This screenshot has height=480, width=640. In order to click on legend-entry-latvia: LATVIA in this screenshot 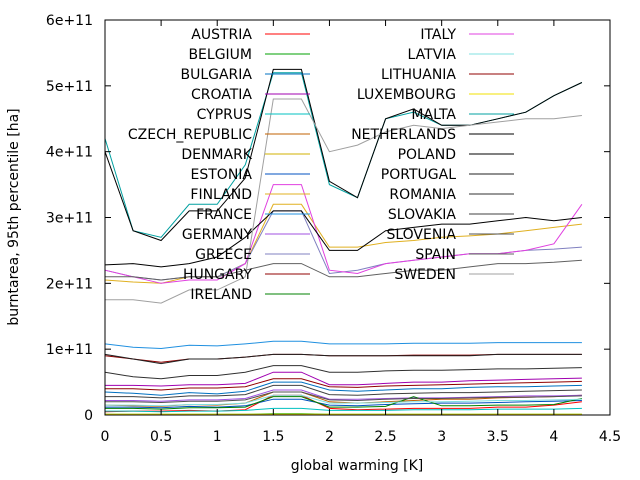, I will do `click(461, 55)`.